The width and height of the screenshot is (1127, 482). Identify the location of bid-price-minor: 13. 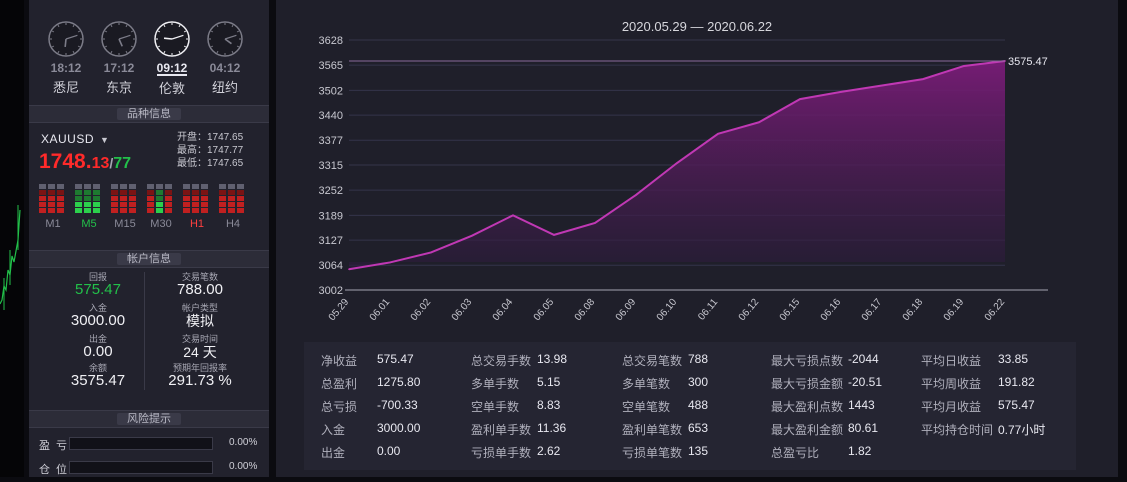
(100, 163).